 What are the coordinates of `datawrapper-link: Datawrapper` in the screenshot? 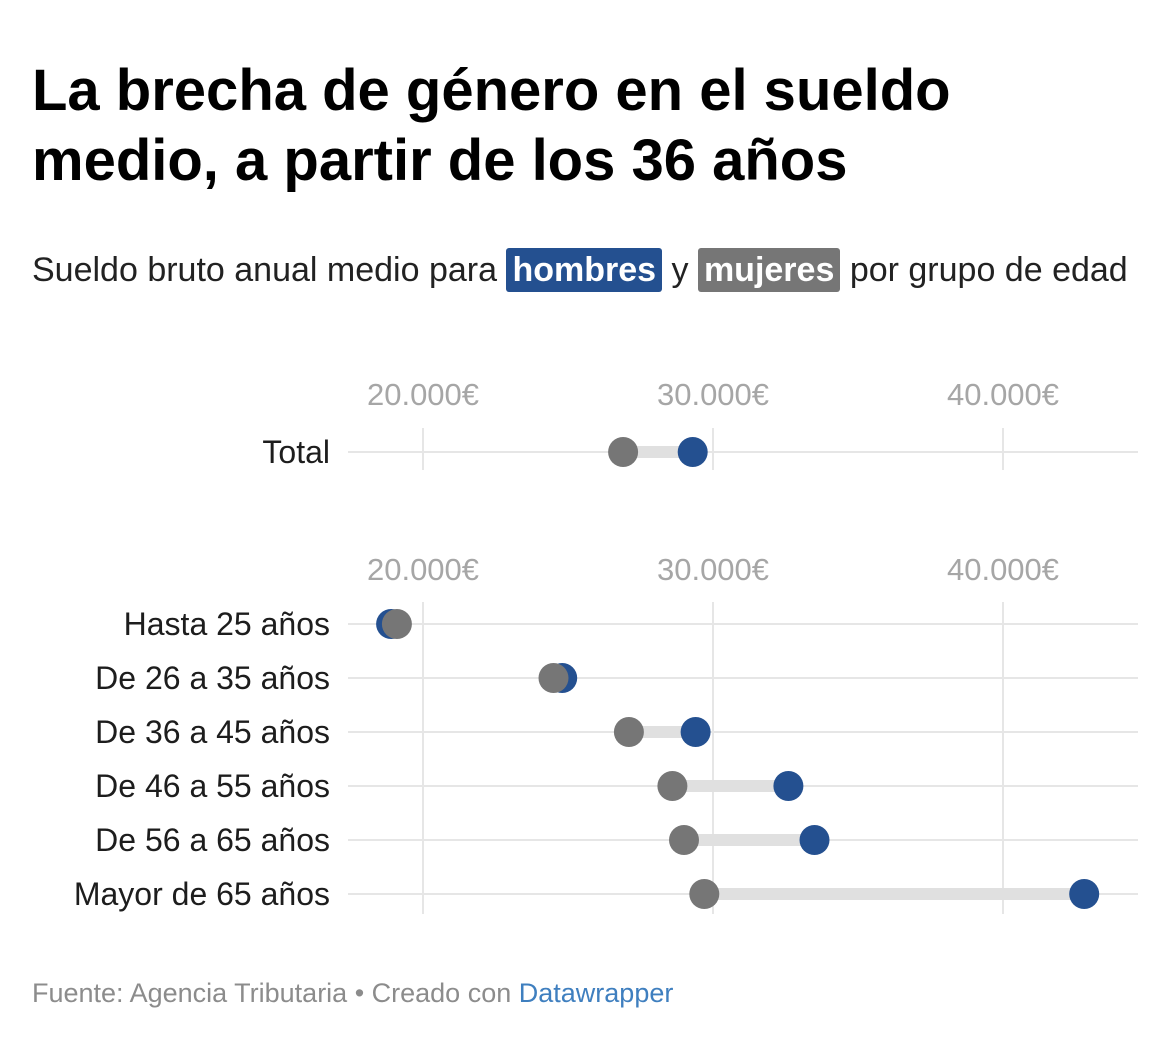 It's located at (596, 993).